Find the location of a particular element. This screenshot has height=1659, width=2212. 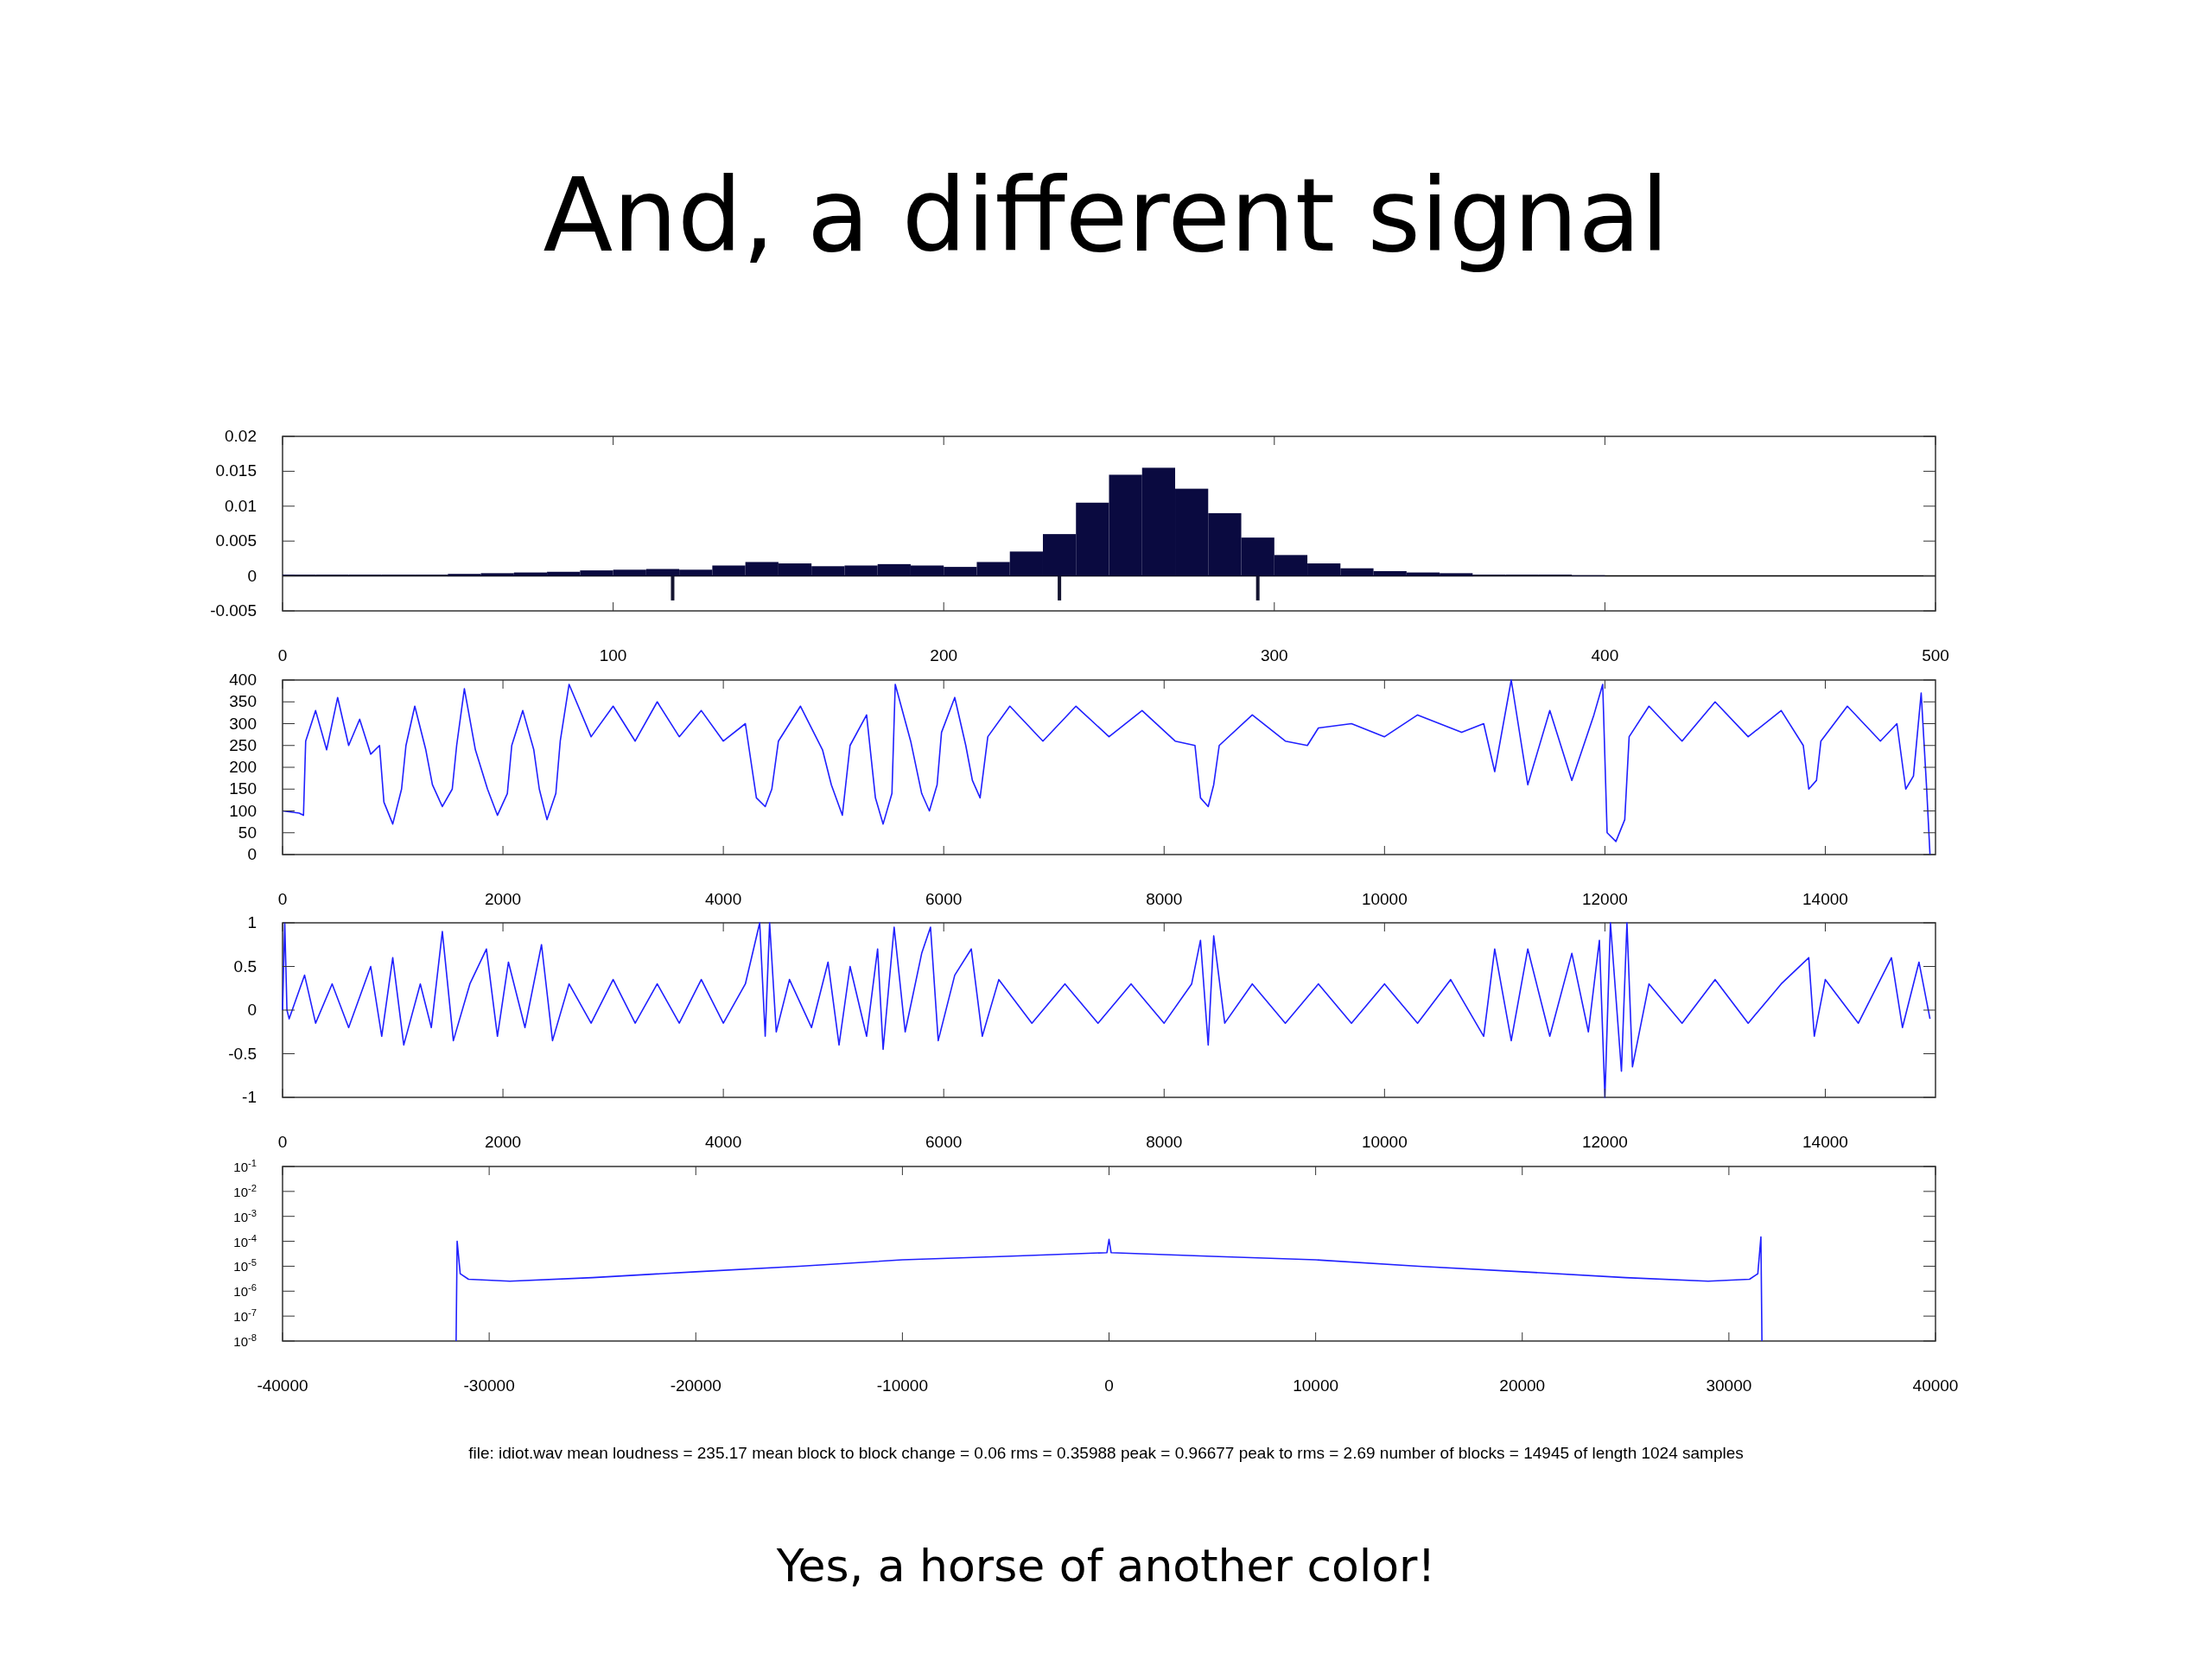

y-tick-label: 50 is located at coordinates (247, 832).